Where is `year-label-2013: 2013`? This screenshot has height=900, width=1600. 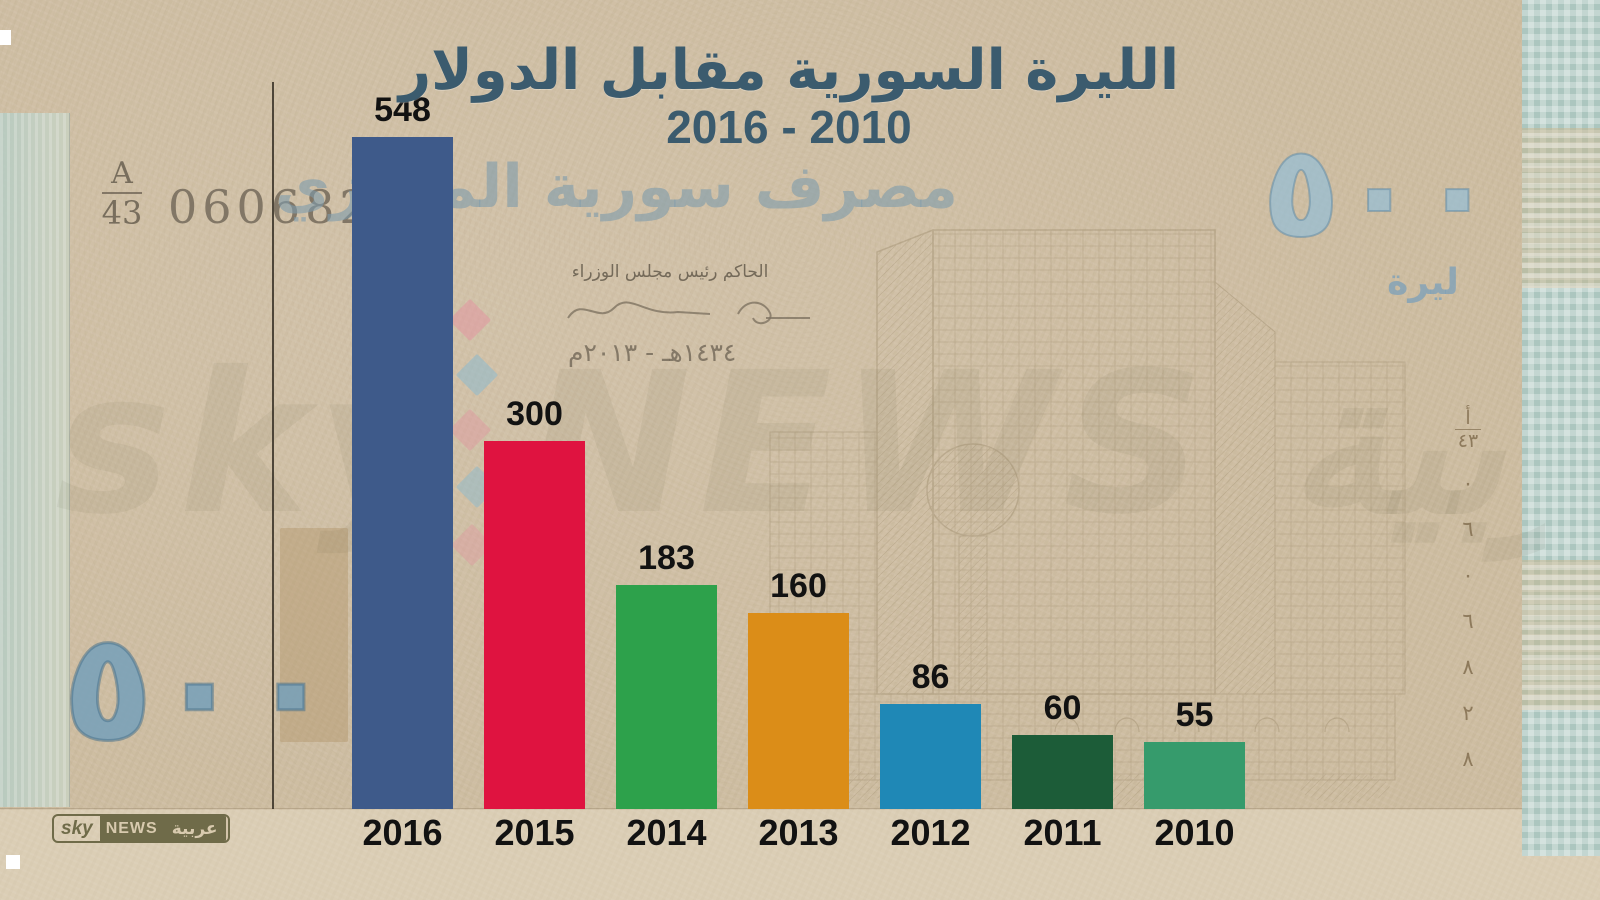
year-label-2013: 2013 is located at coordinates (798, 832).